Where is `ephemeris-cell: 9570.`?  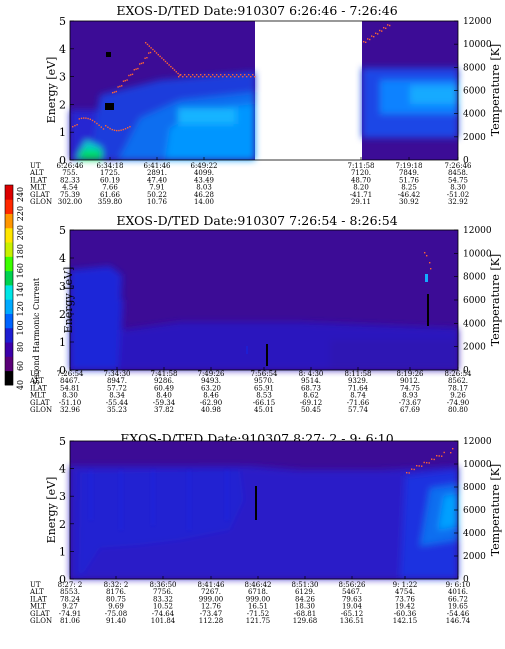
ephemeris-cell: 9570. is located at coordinates (264, 381).